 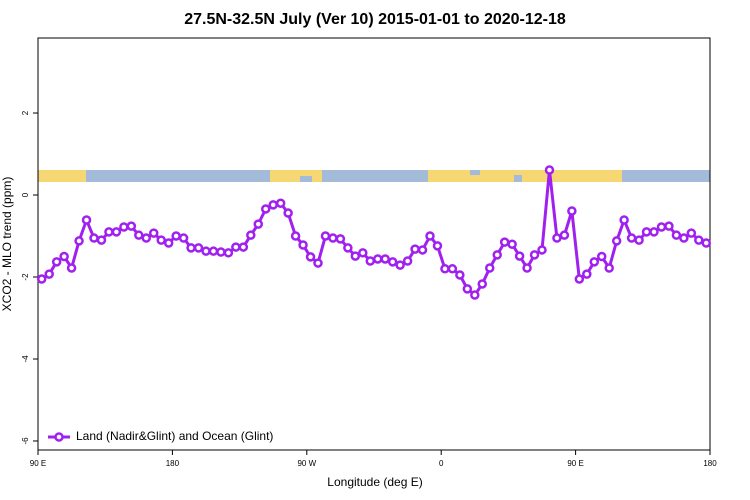 I want to click on y-tick-label: -6, so click(x=25, y=441).